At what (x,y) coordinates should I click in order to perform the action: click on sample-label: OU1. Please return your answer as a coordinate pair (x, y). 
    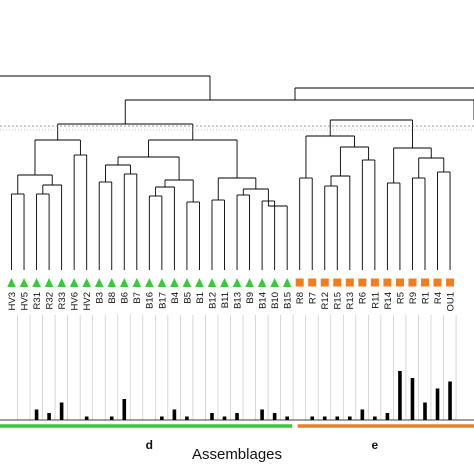
    Looking at the image, I should click on (450, 302).